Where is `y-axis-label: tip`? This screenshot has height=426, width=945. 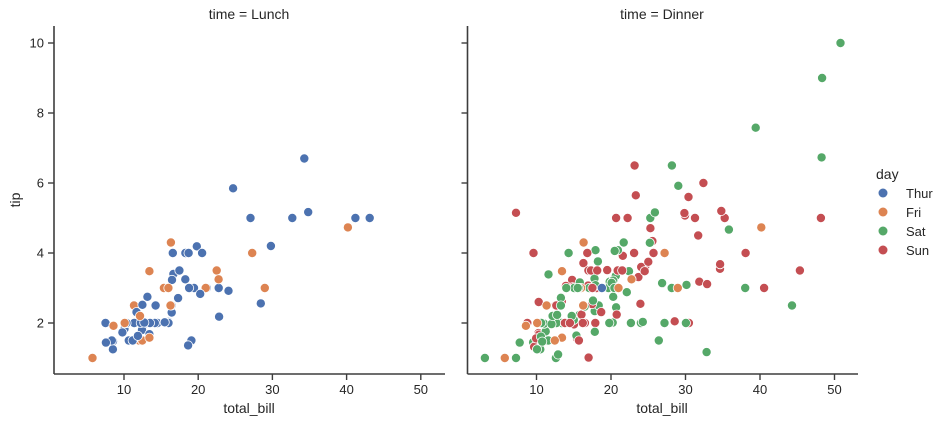
y-axis-label: tip is located at coordinates (15, 199).